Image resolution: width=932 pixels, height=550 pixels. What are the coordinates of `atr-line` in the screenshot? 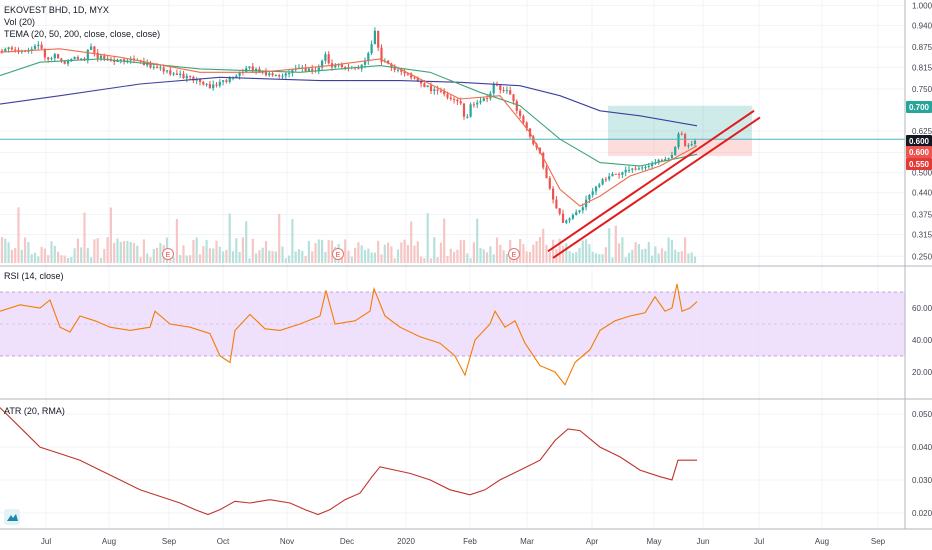 It's located at (348, 461).